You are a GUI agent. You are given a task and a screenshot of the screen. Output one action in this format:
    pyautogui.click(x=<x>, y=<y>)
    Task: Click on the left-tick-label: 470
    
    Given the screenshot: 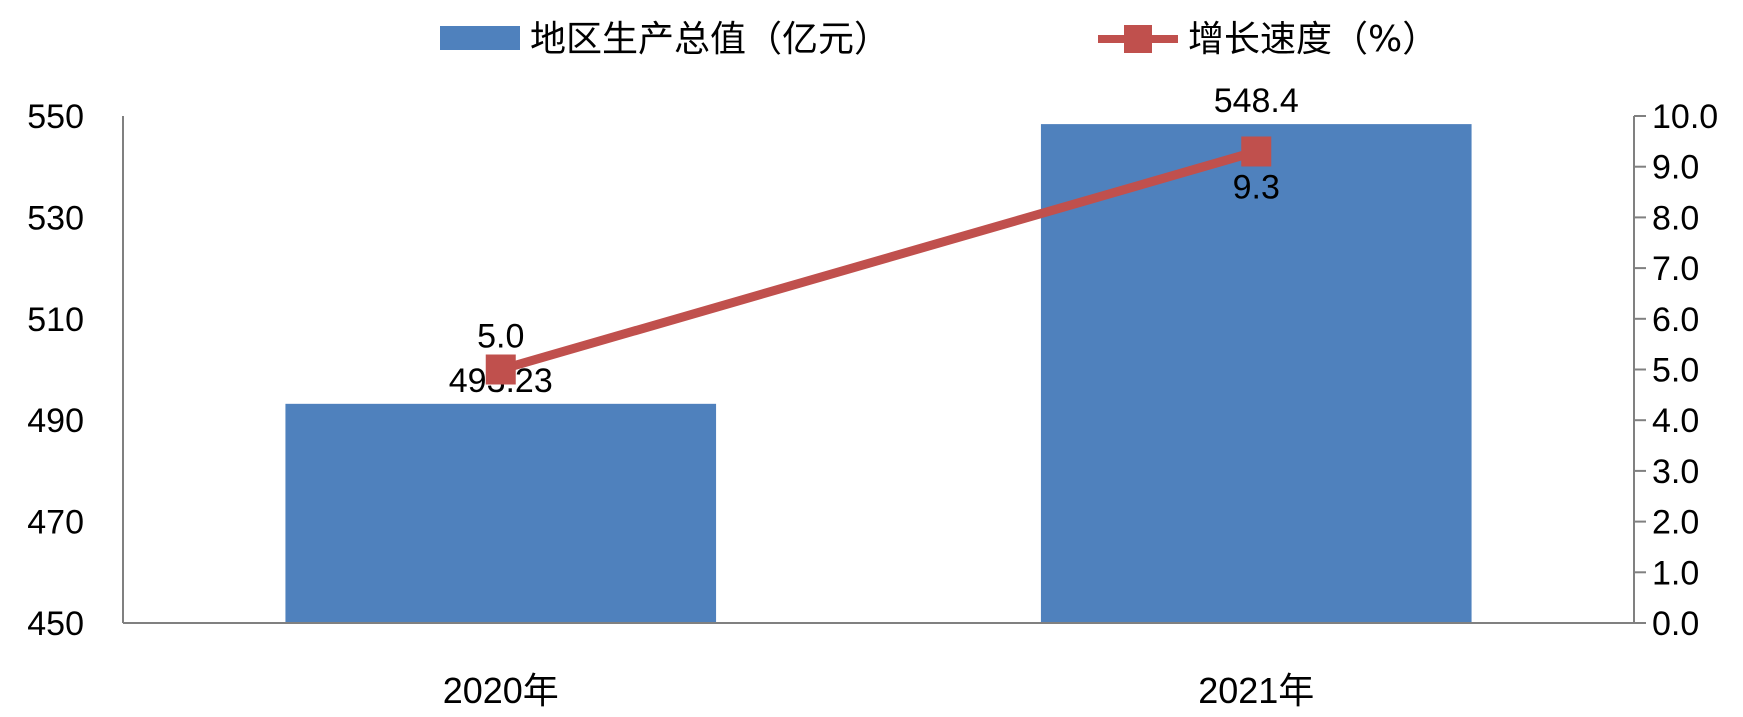 What is the action you would take?
    pyautogui.click(x=55, y=523)
    